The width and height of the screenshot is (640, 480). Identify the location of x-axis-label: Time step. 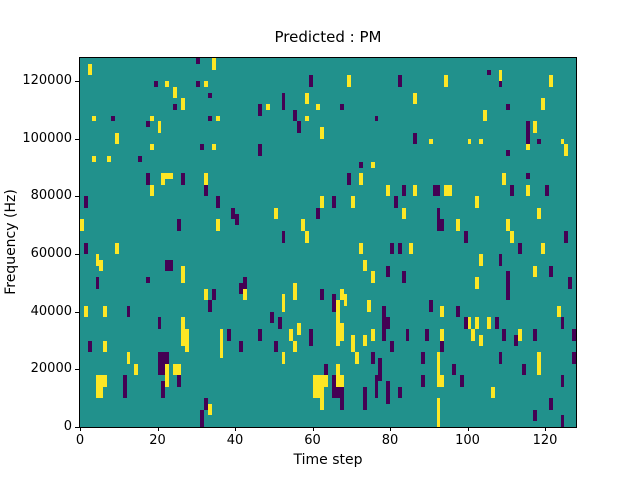
(328, 460).